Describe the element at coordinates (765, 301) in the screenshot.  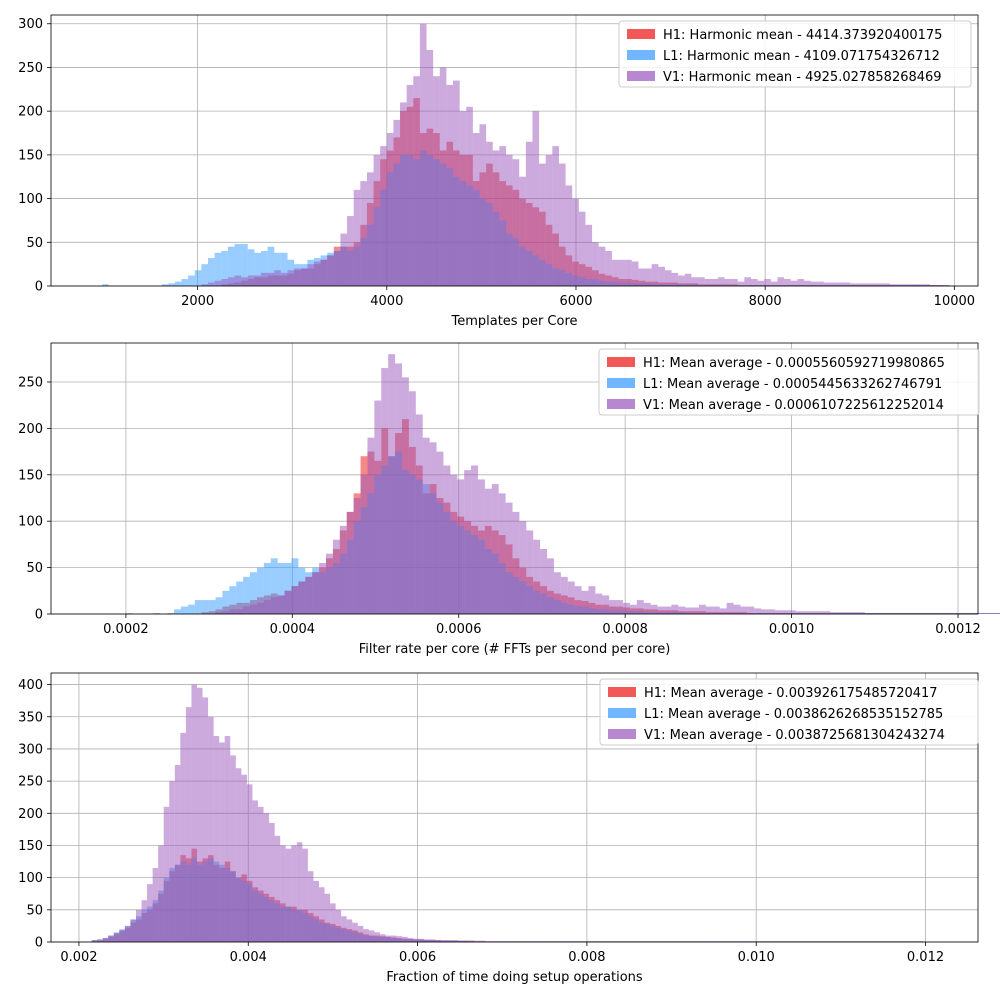
I see `x-tick-label: 8000` at that location.